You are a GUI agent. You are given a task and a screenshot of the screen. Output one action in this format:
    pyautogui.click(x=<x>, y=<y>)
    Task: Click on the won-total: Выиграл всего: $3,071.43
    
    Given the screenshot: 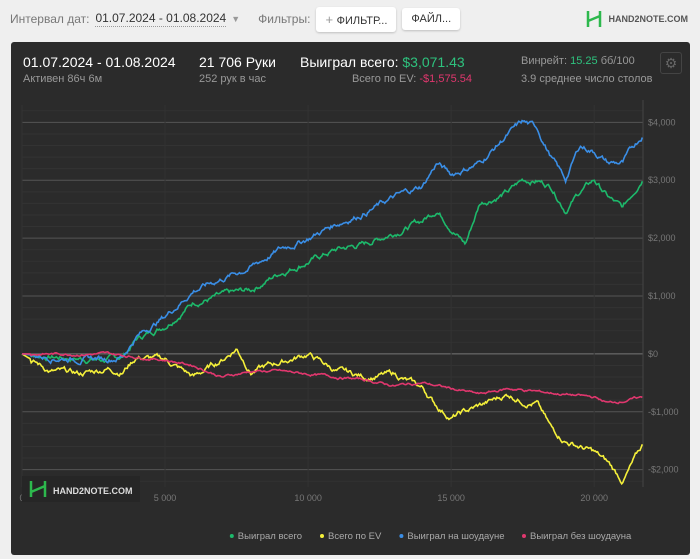 What is the action you would take?
    pyautogui.click(x=382, y=62)
    